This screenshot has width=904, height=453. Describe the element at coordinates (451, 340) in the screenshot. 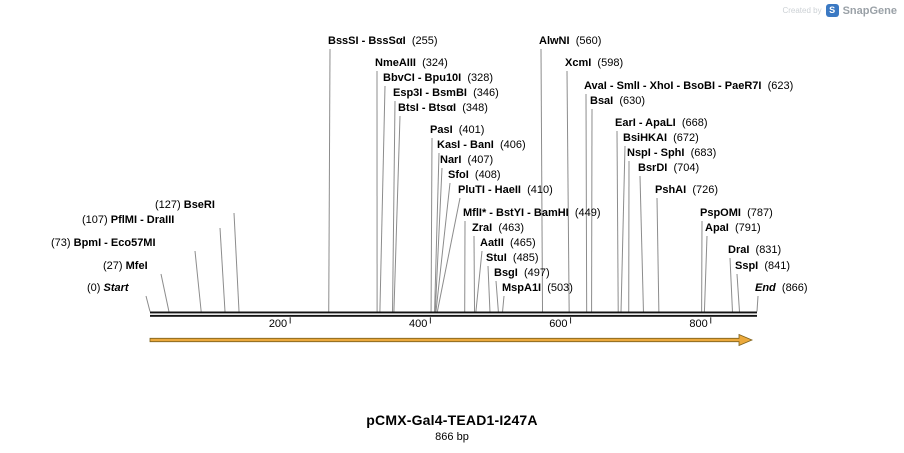

I see `feature-arrow` at that location.